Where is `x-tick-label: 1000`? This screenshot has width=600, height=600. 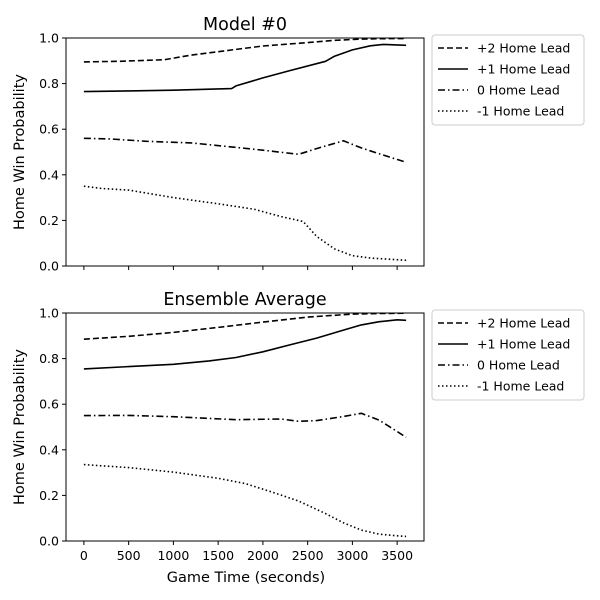
x-tick-label: 1000 is located at coordinates (173, 555).